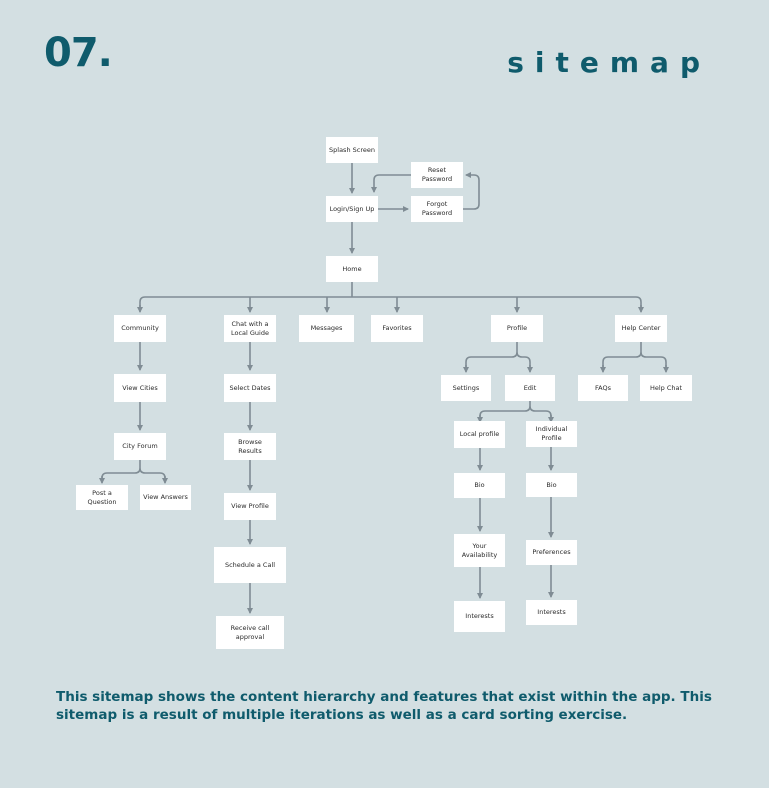  I want to click on node-settings: Settings, so click(466, 388).